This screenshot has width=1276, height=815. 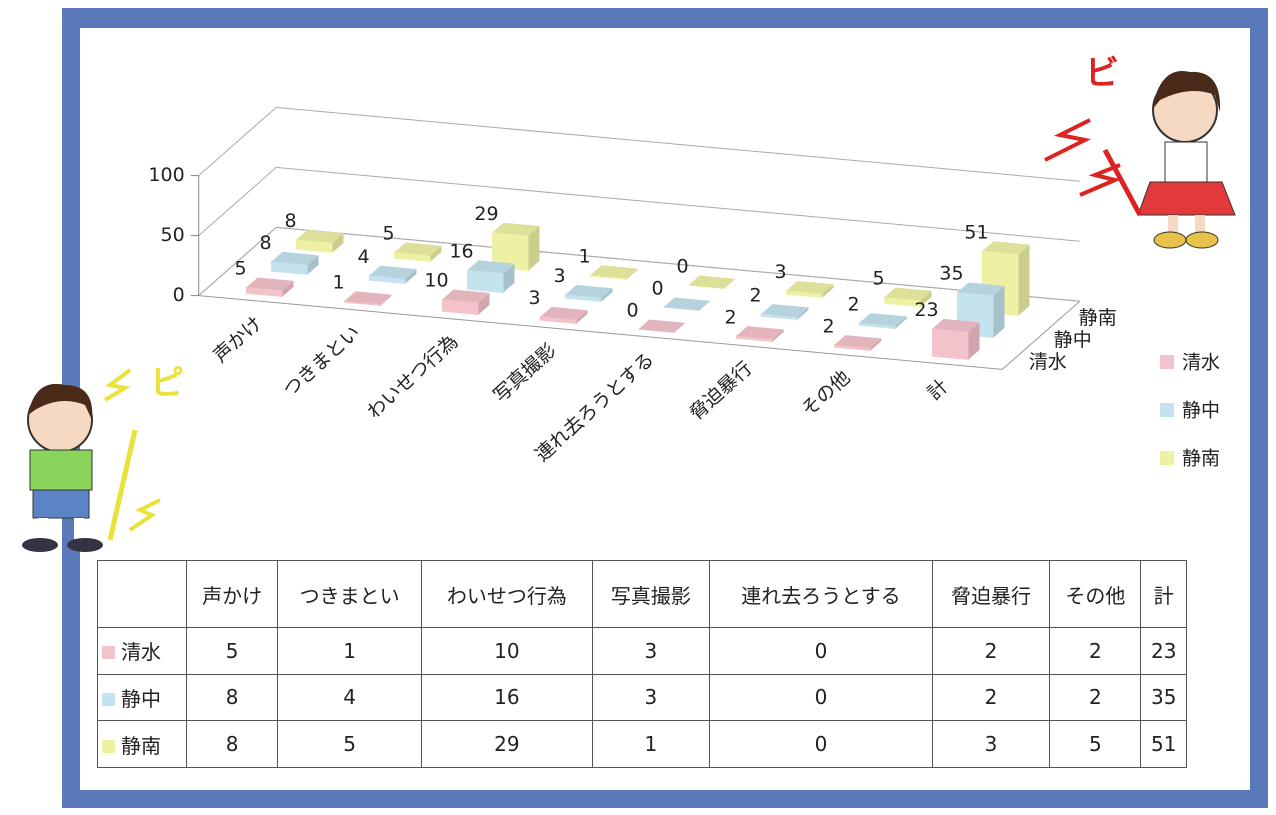 I want to click on row-header: 清水, so click(x=142, y=651).